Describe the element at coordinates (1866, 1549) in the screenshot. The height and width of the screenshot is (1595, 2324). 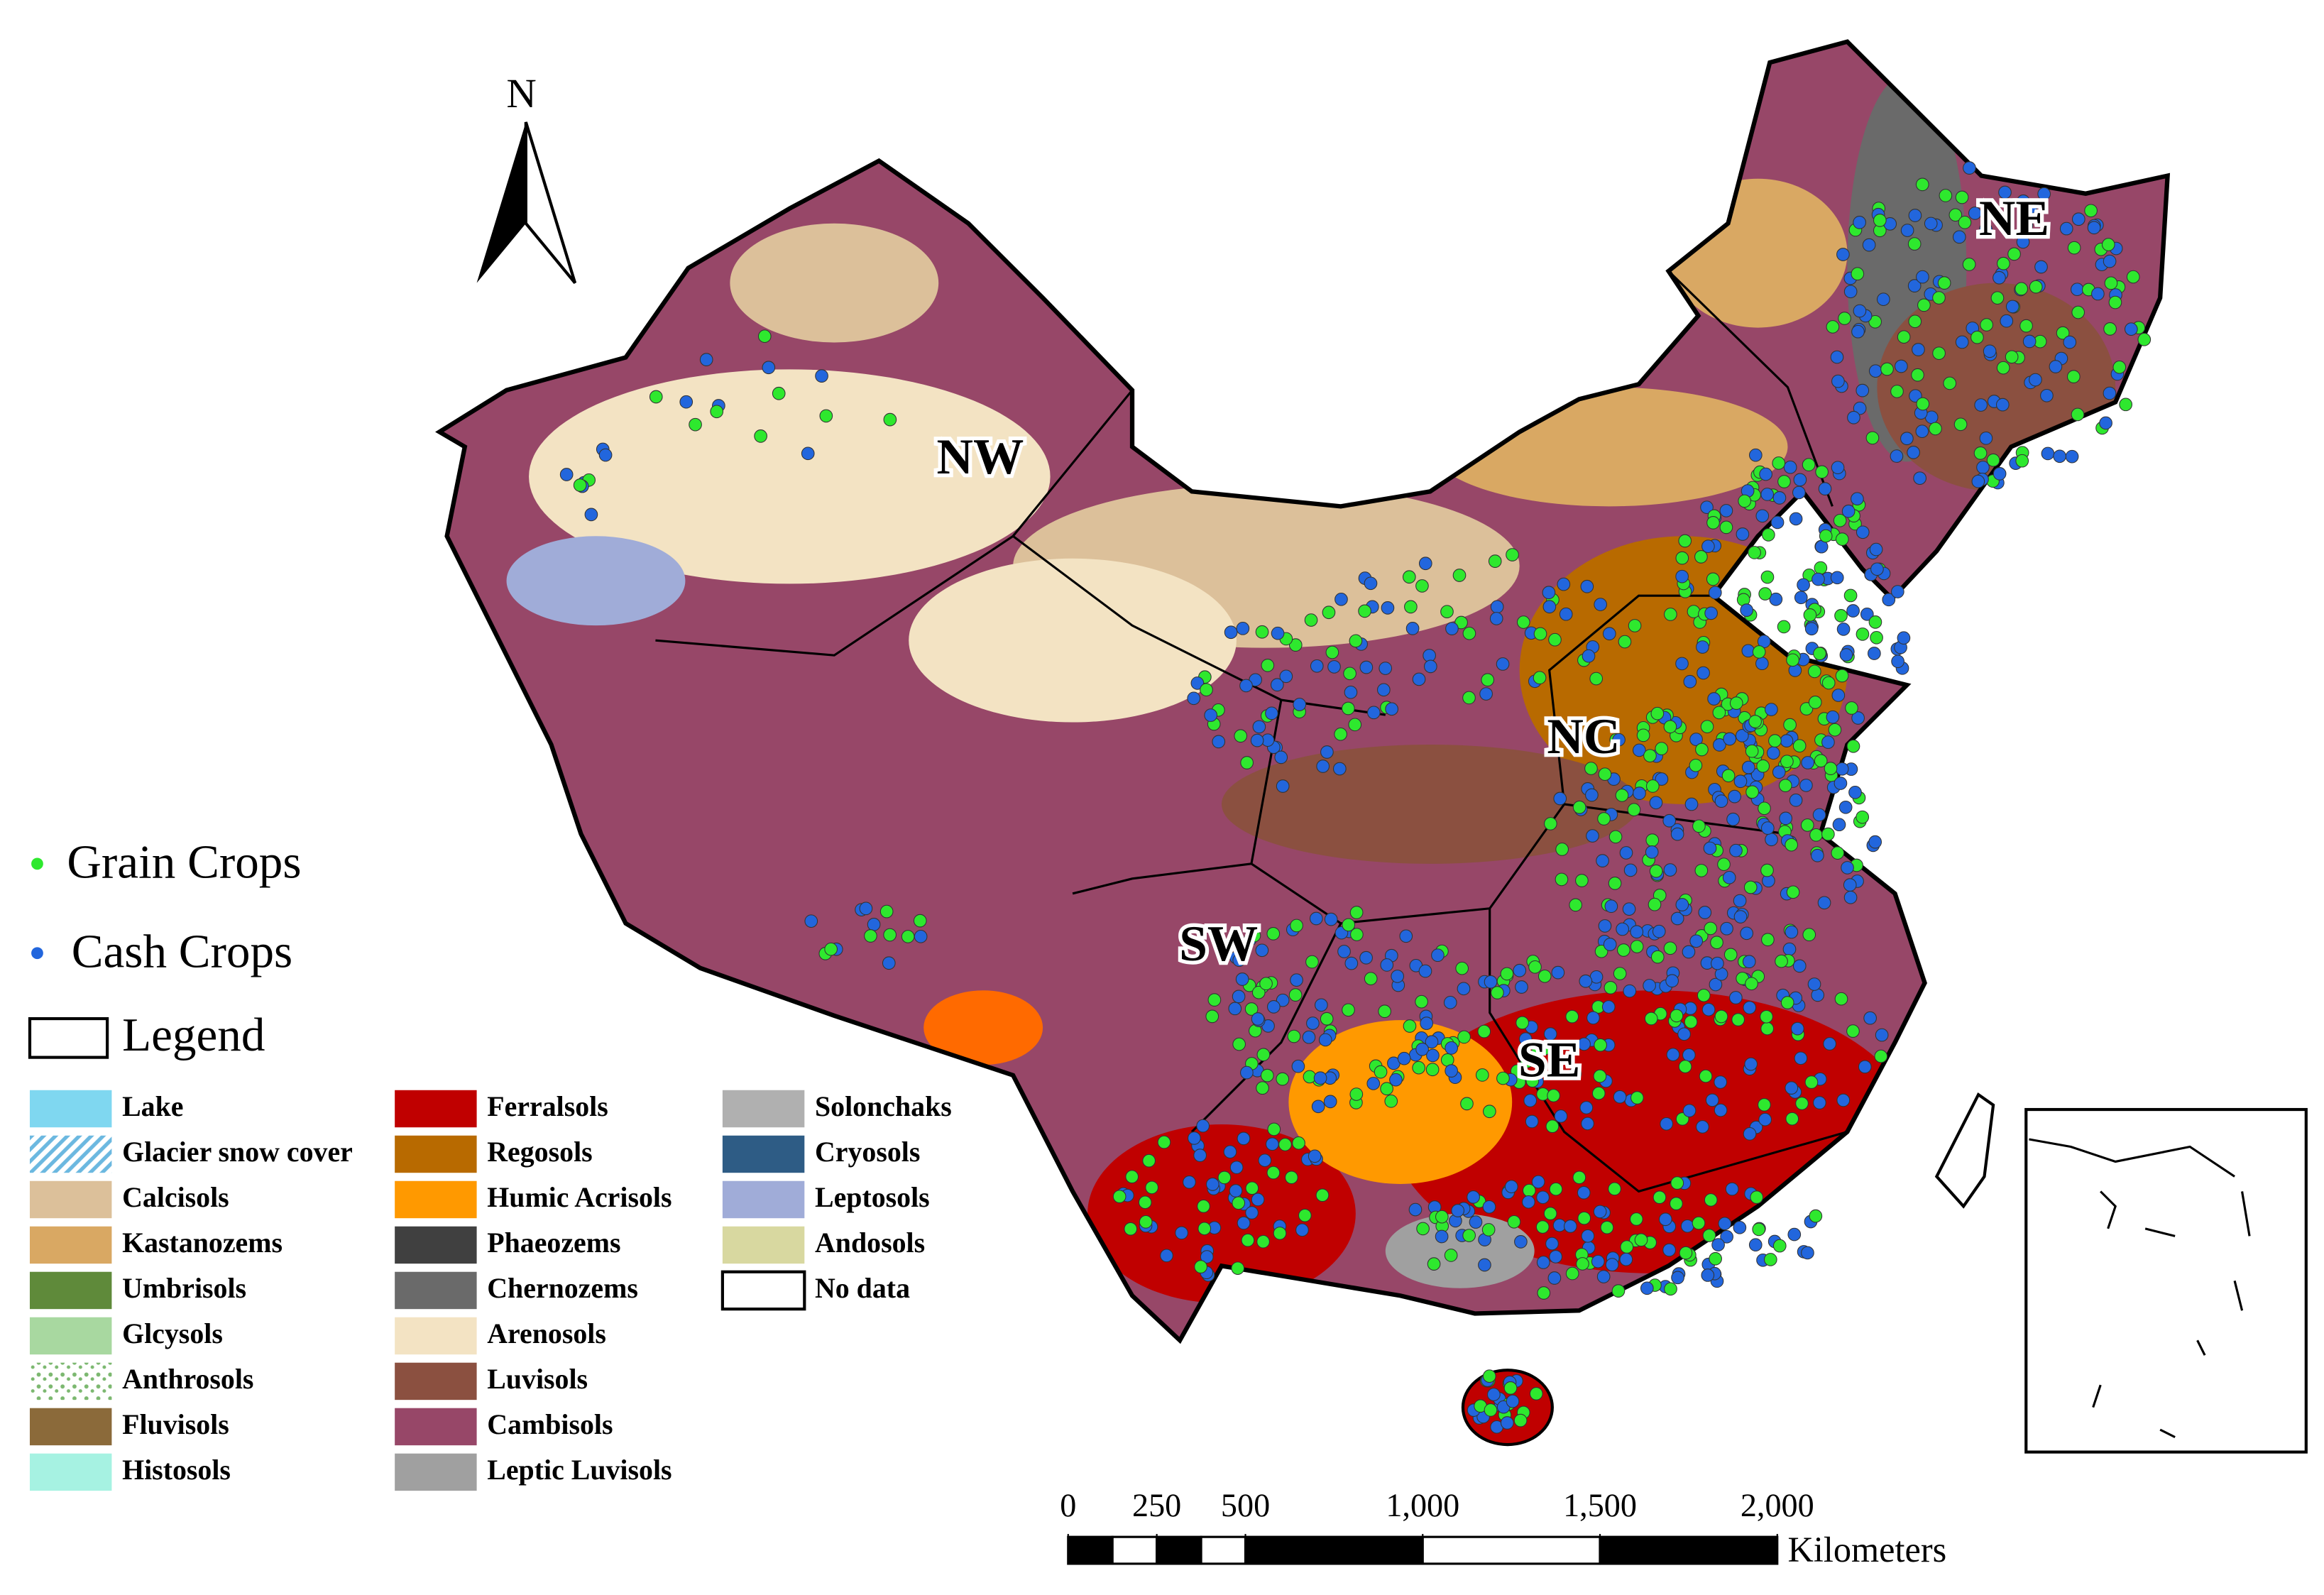
I see `scale-unit: Kilometers` at that location.